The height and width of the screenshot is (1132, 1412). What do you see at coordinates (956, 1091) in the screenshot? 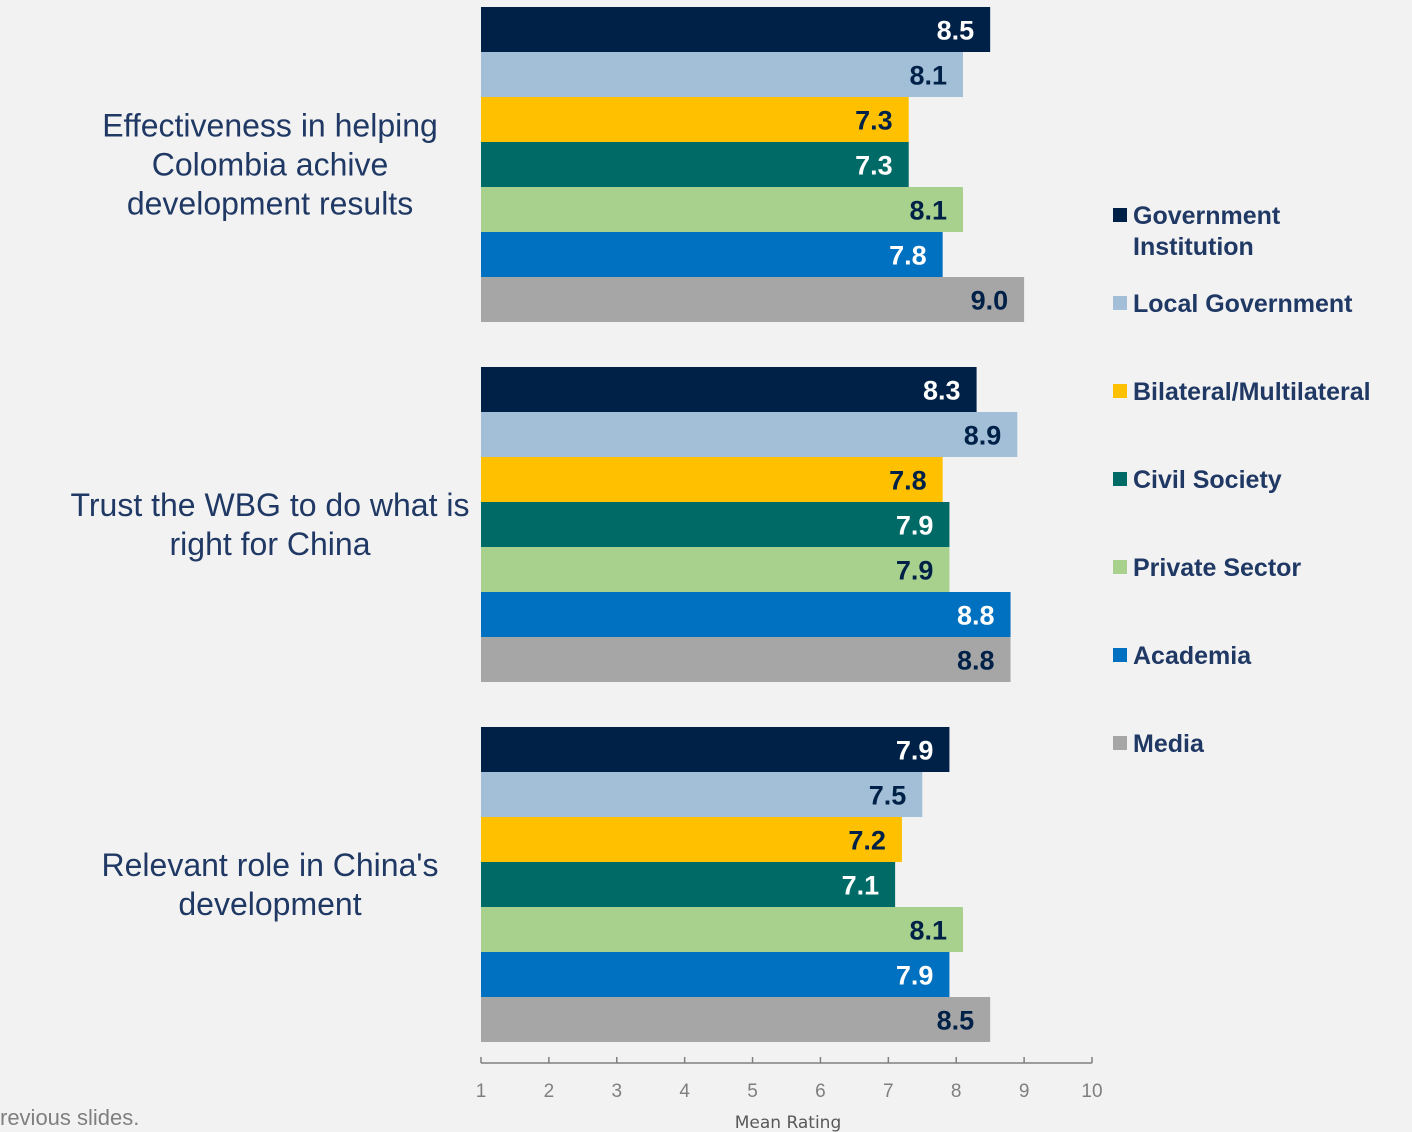
I see `x-tick-label: 8` at bounding box center [956, 1091].